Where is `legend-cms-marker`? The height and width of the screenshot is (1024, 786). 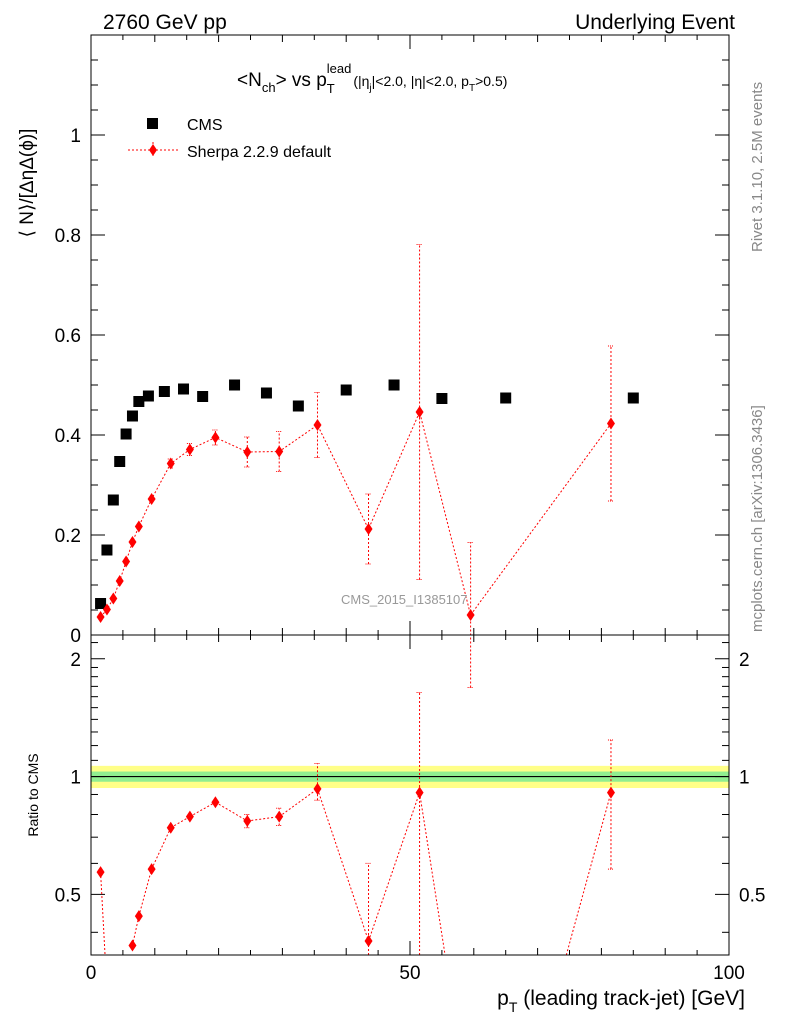 legend-cms-marker is located at coordinates (152, 123).